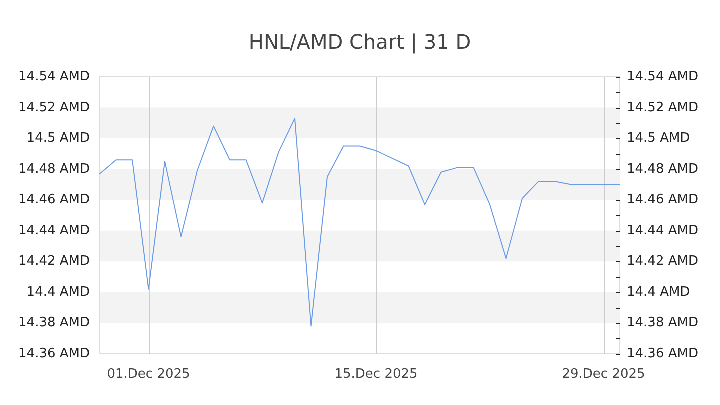 This screenshot has width=720, height=405. I want to click on y2-tick-label: 14.5 AMD, so click(658, 138).